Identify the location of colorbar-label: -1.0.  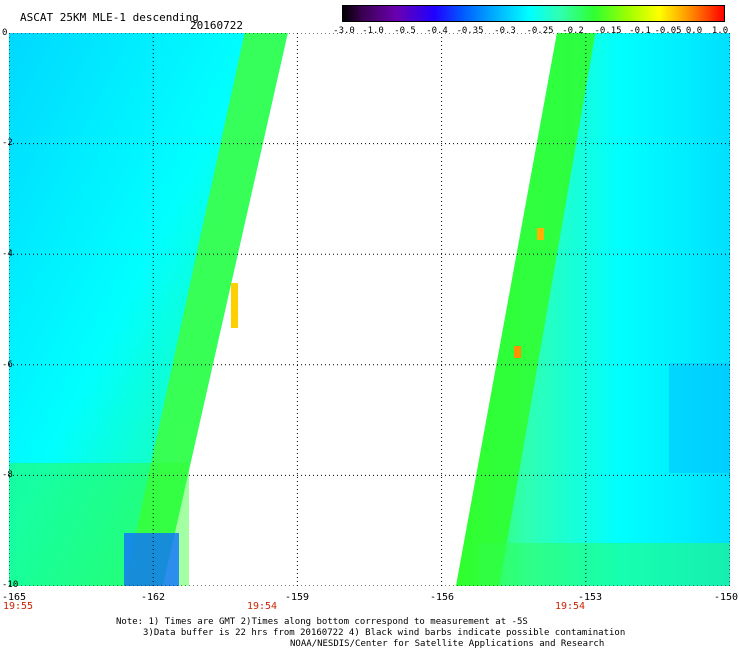
(373, 31).